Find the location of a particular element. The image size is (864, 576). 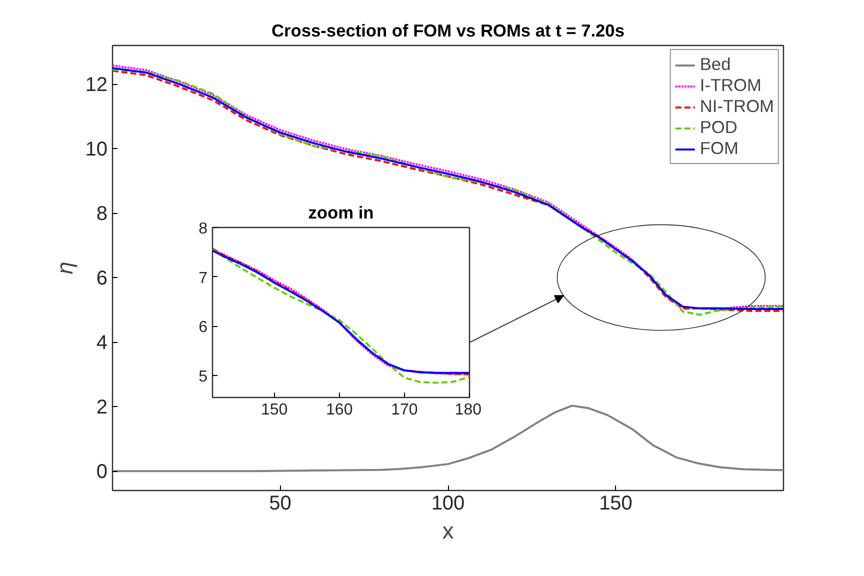

legend-label: POD is located at coordinates (719, 127).